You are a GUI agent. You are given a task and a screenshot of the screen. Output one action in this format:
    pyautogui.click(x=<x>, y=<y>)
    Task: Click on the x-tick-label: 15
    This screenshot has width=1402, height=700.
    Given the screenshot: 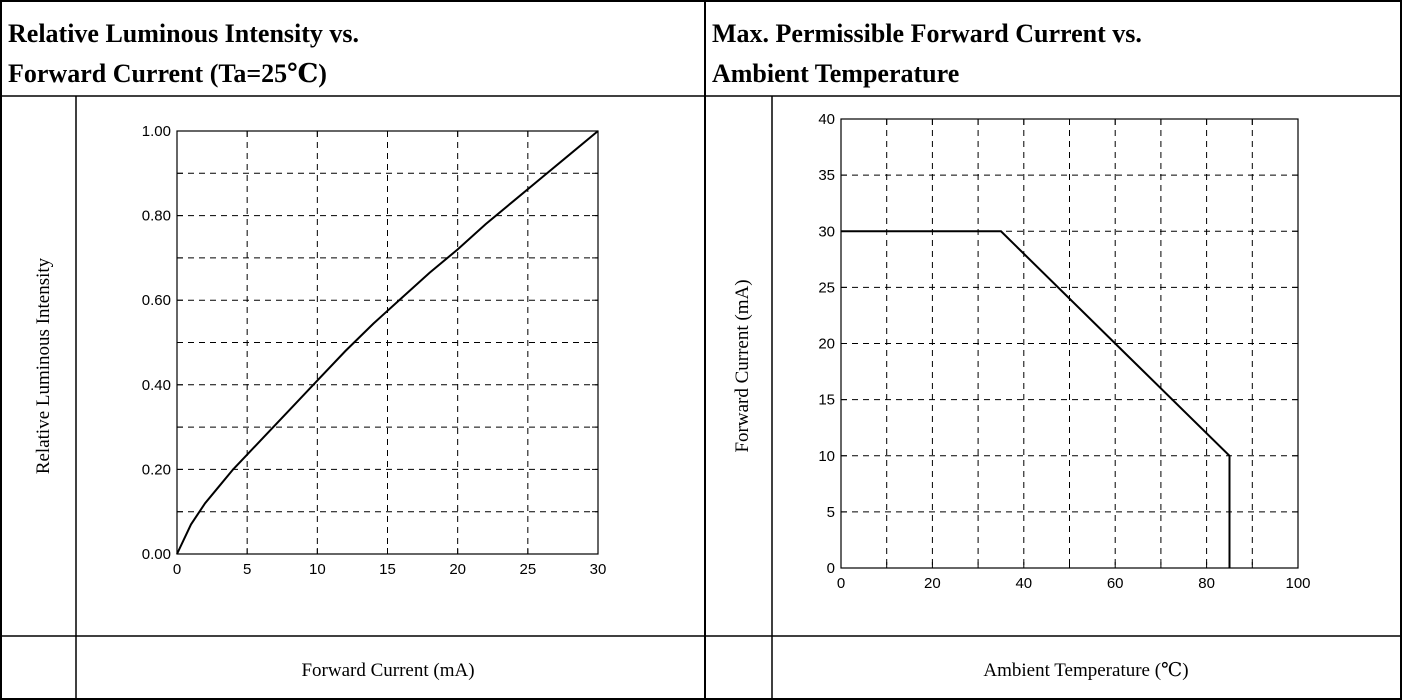 What is the action you would take?
    pyautogui.click(x=387, y=569)
    